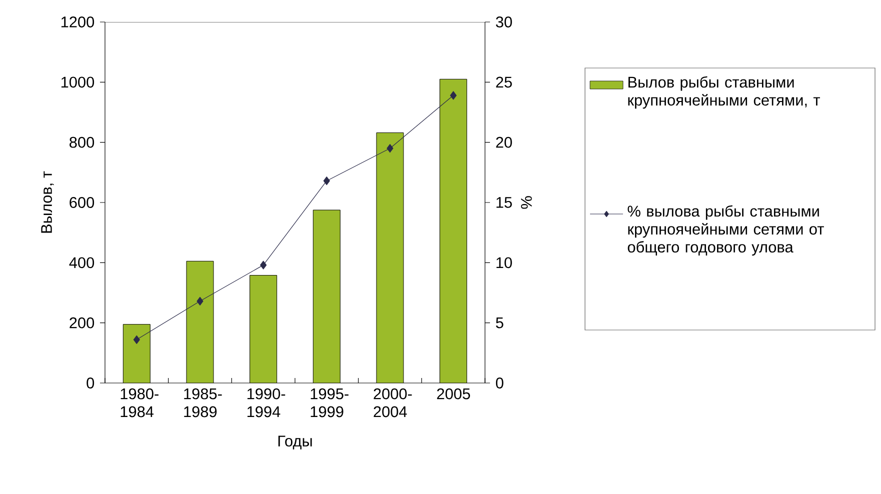  I want to click on legend-label: Вылов рыбы ставными крупноячейными сетями, т, so click(724, 92).